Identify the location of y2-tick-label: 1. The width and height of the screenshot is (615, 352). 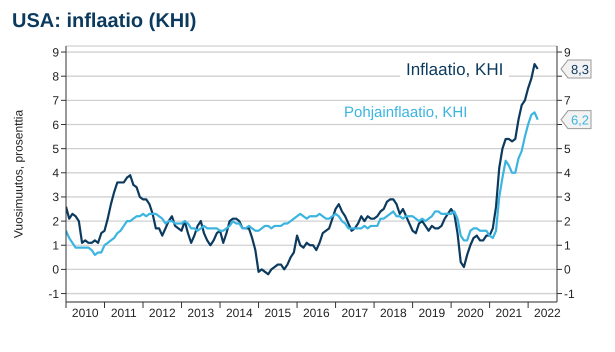
(567, 245).